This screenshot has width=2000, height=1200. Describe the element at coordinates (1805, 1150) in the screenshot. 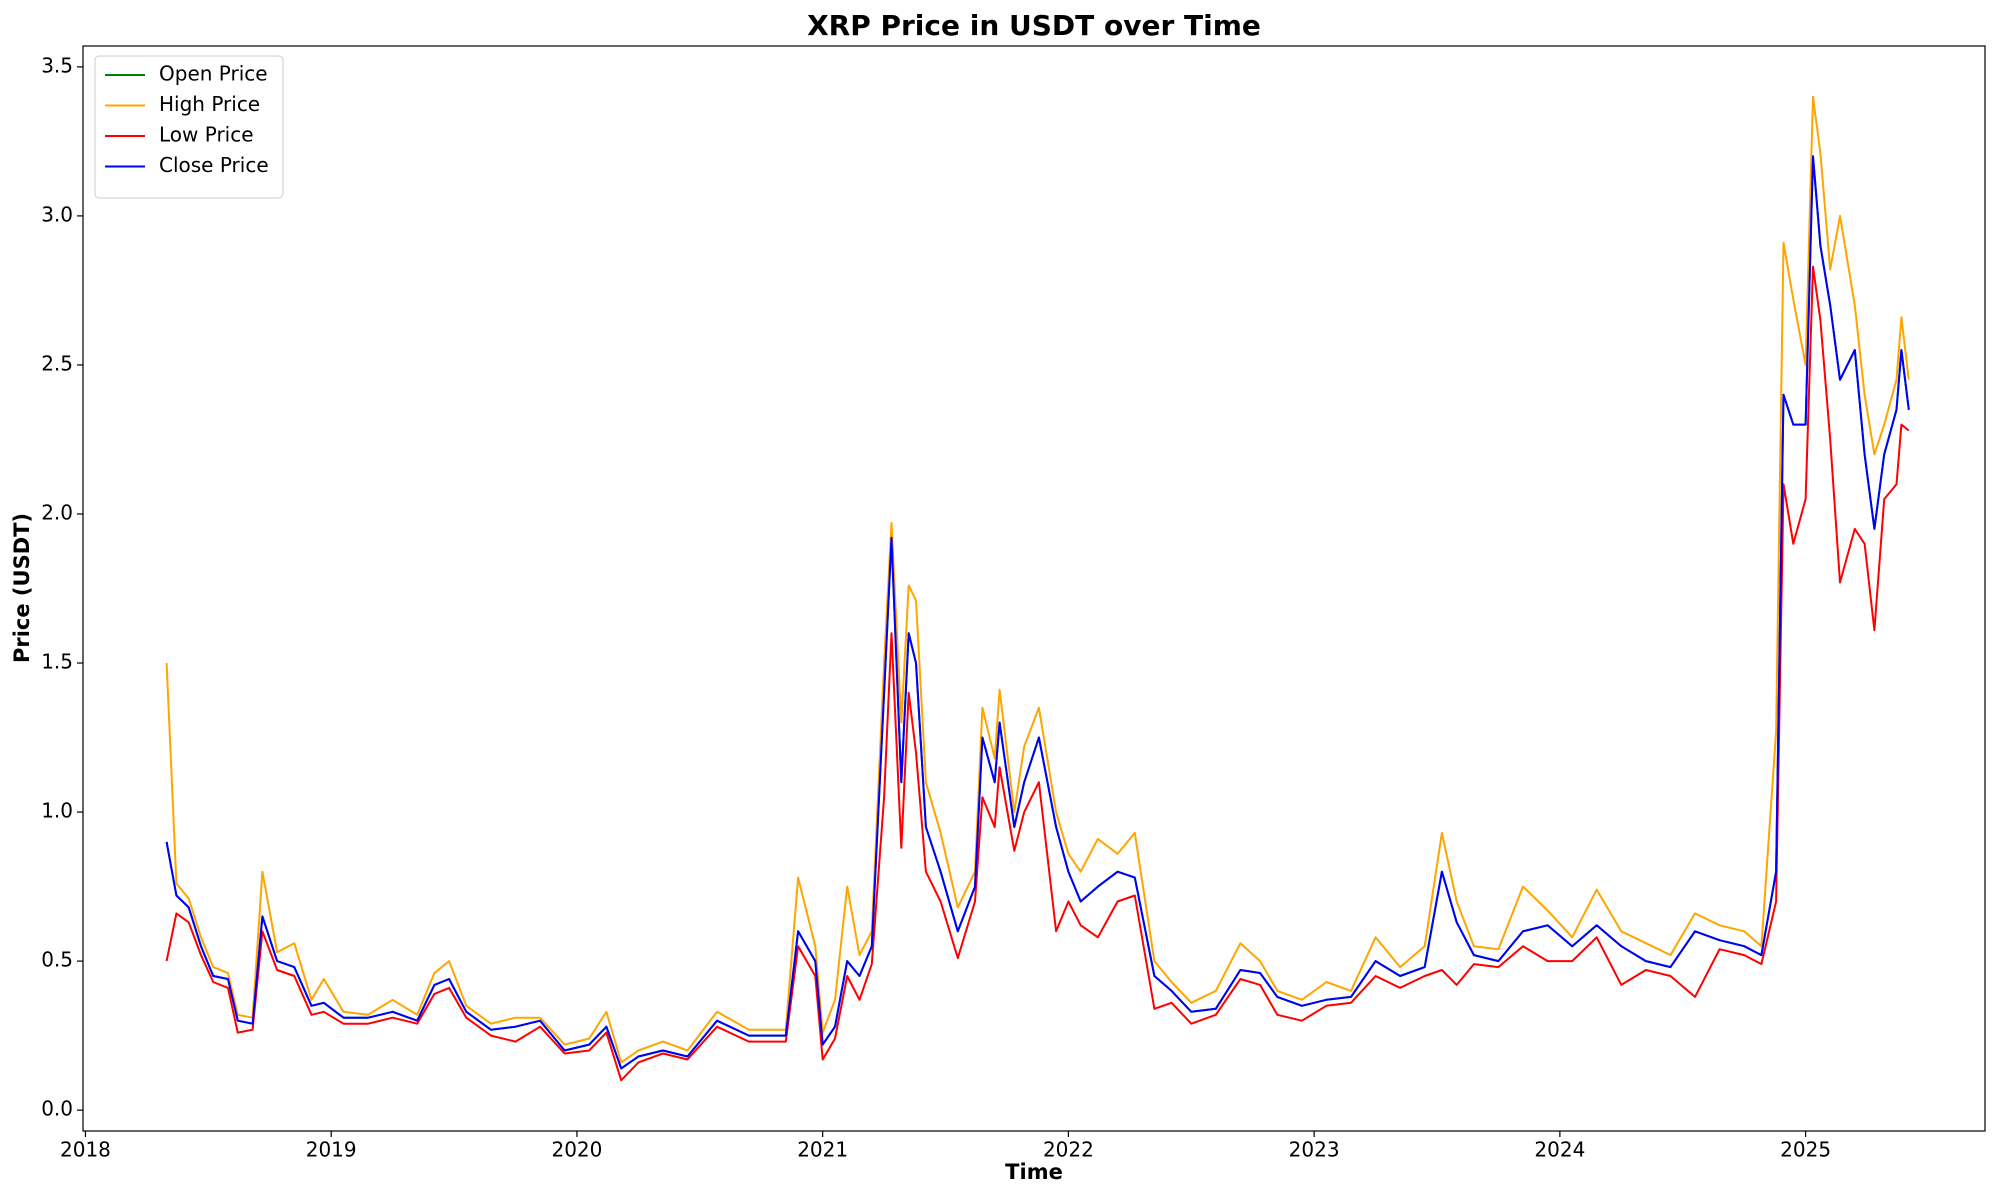

I see `x-tick-label: 2025` at that location.